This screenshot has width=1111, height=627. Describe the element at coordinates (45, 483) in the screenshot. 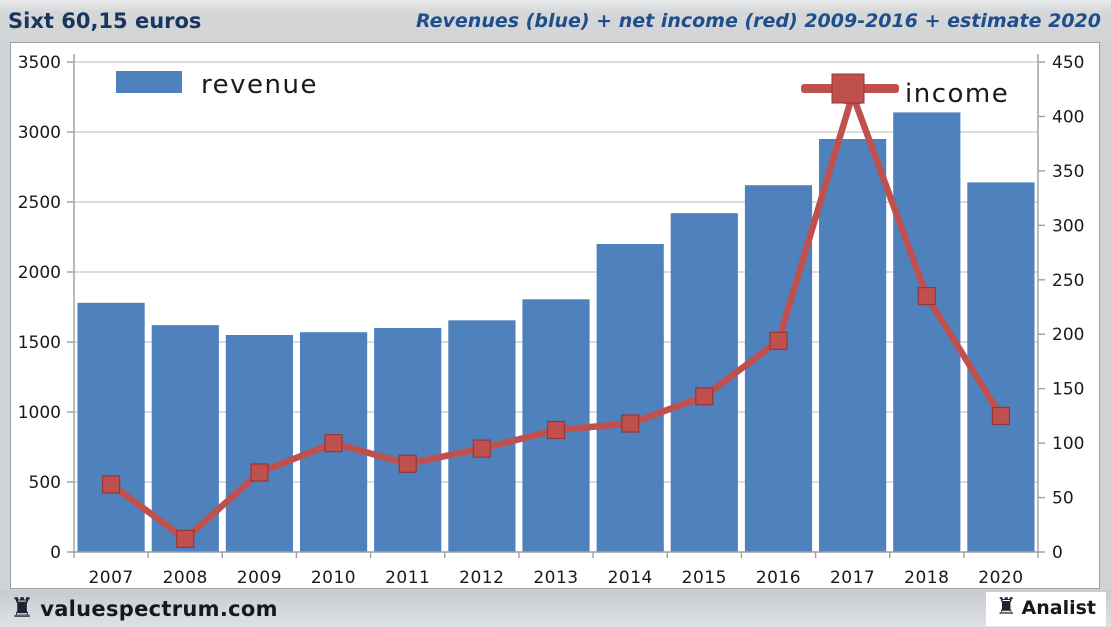

I see `left-axis-label-500: 500` at that location.